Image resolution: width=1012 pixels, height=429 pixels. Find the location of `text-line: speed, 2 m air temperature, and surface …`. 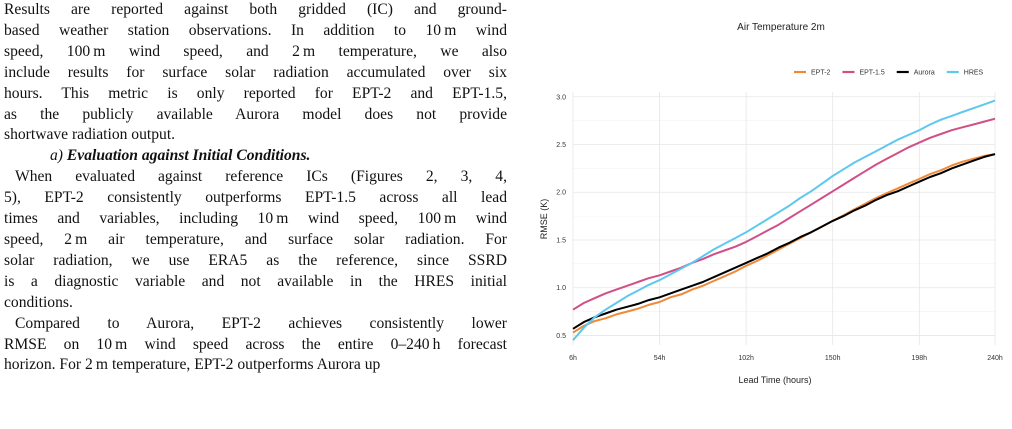

text-line: speed, 2 m air temperature, and surface … is located at coordinates (255, 239).